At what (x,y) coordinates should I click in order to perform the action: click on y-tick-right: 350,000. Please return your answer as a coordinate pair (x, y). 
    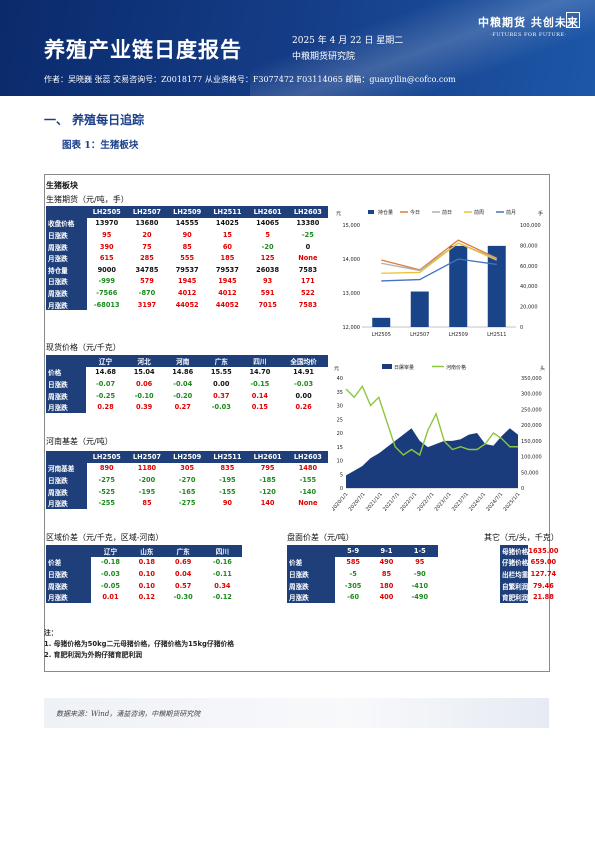
    Looking at the image, I should click on (531, 379).